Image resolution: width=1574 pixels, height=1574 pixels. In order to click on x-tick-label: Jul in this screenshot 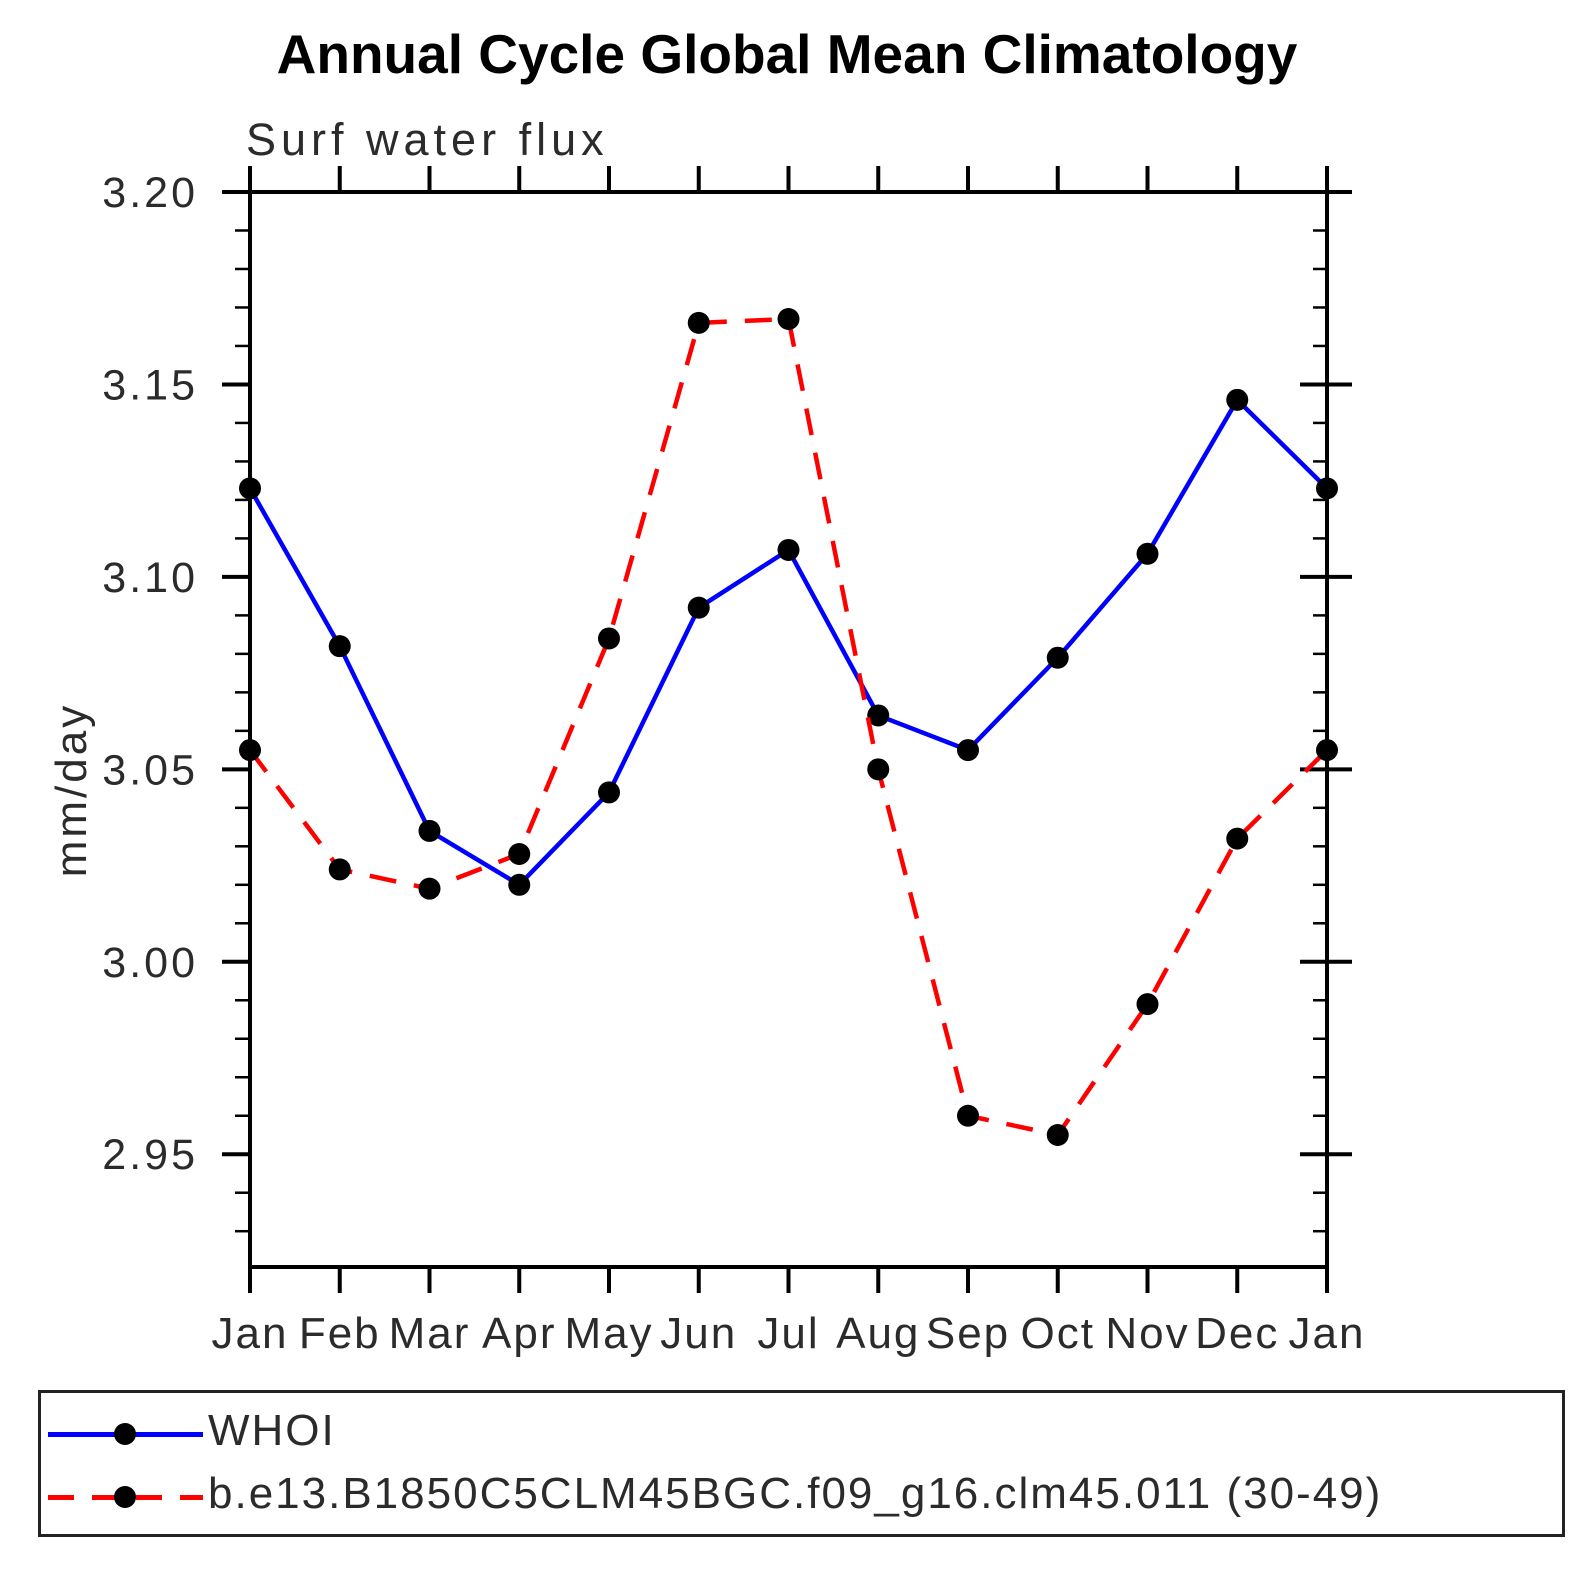, I will do `click(788, 1333)`.